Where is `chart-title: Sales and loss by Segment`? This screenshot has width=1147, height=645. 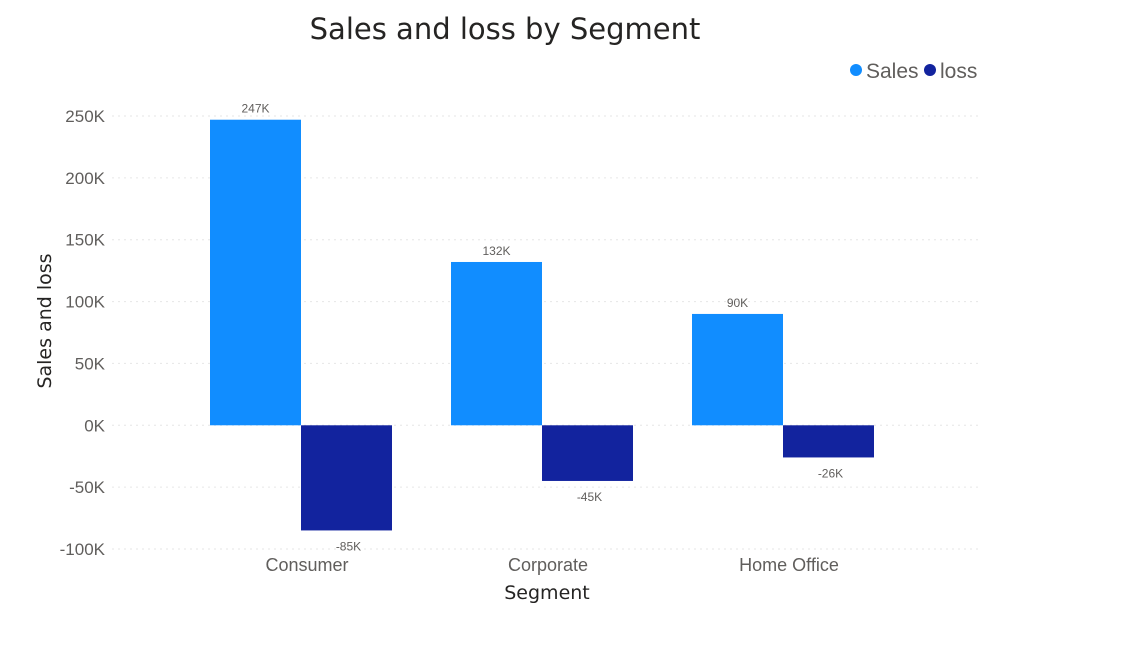
chart-title: Sales and loss by Segment is located at coordinates (505, 29).